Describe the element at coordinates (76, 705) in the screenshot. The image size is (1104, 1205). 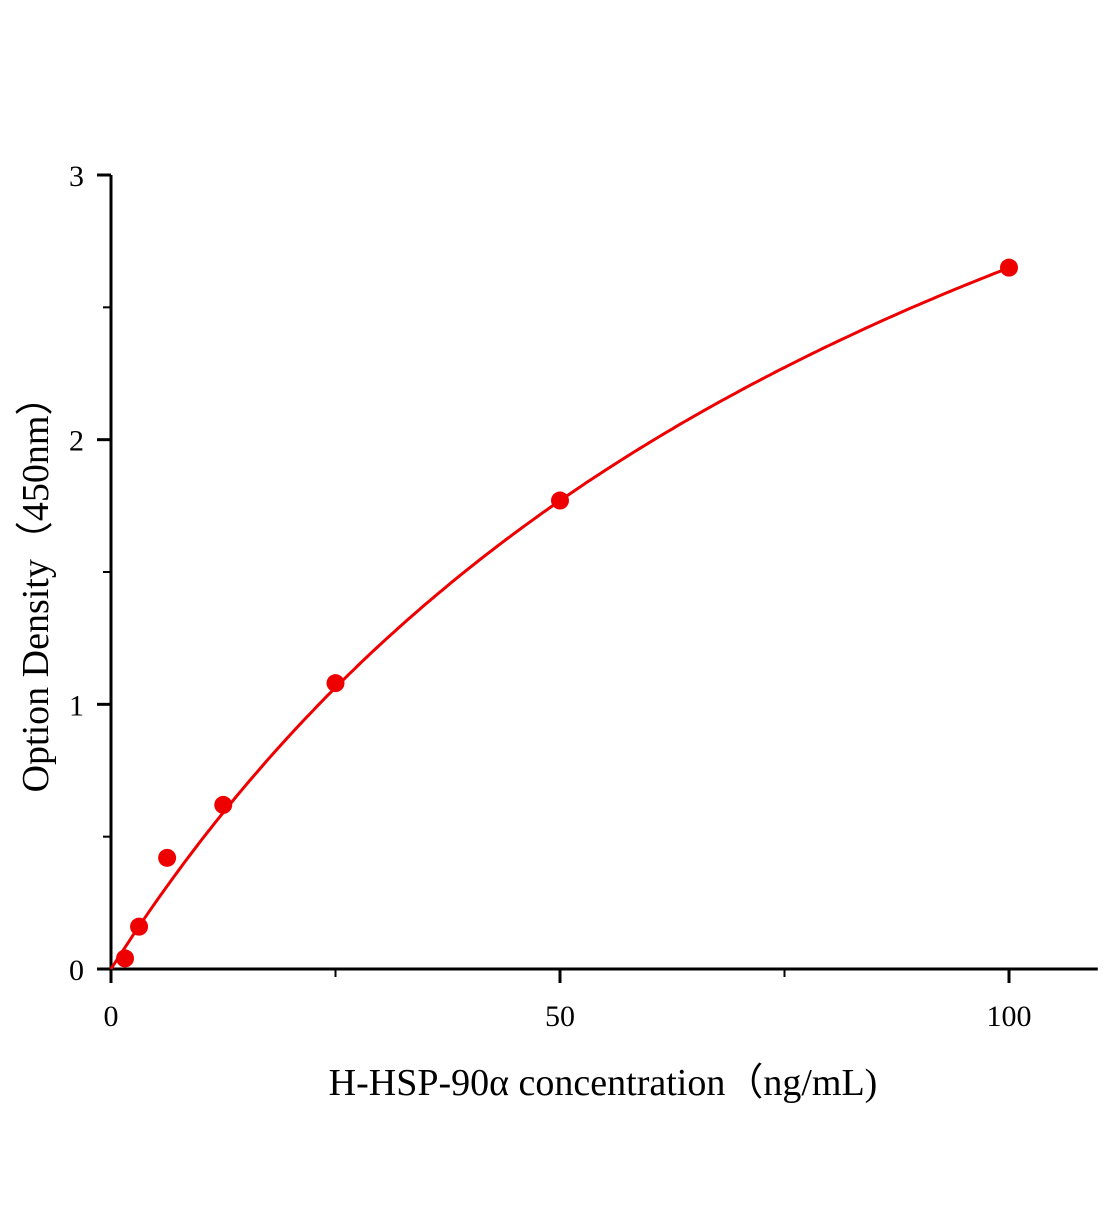
I see `y-tick-label: 1` at that location.